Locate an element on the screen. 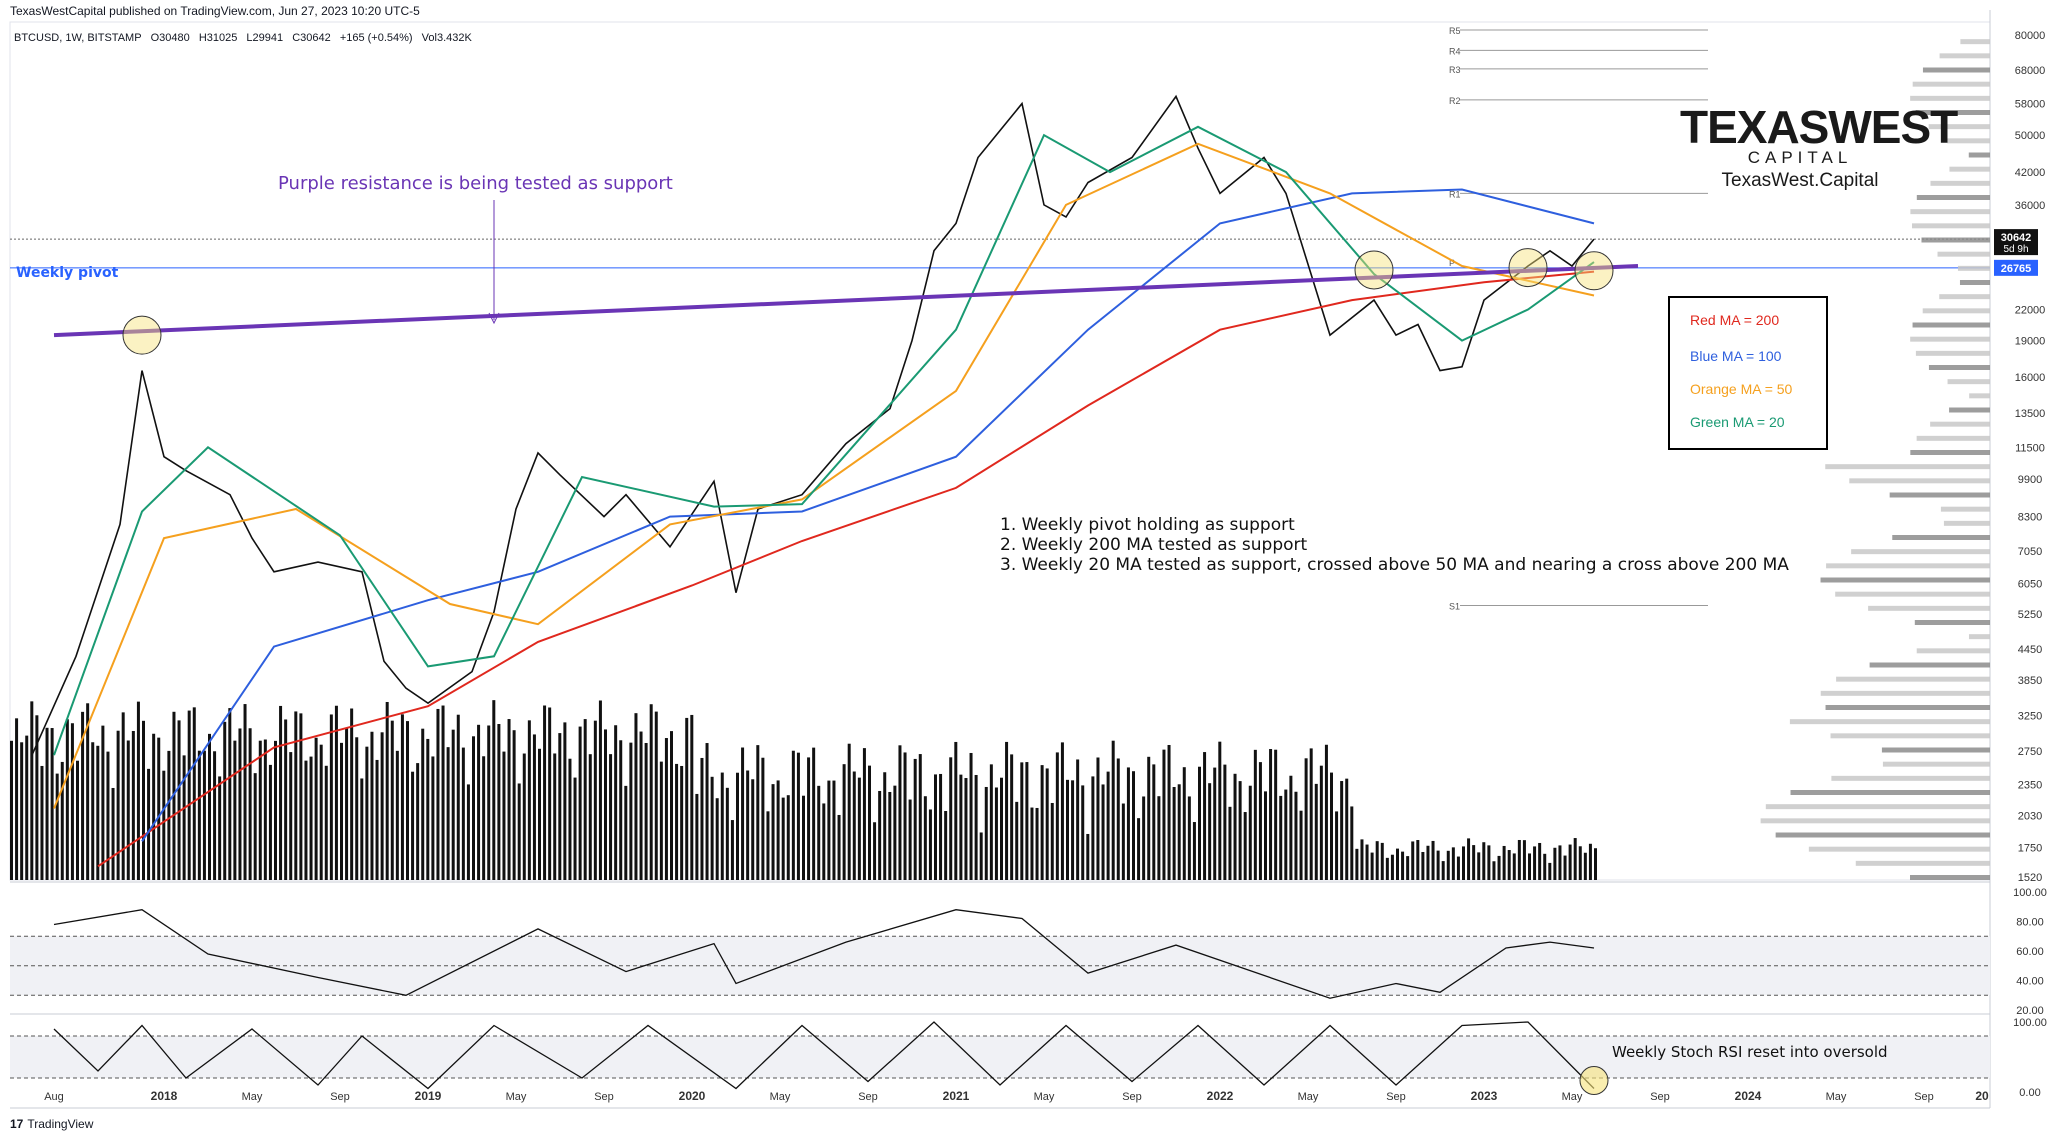  price-tick-label: 22000 is located at coordinates (2030, 310).